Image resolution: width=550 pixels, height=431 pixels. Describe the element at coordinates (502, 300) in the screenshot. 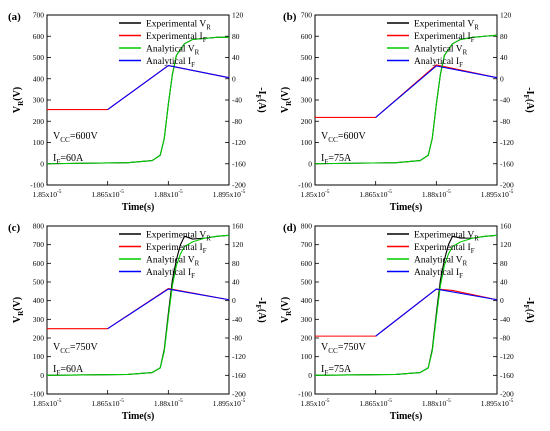

I see `y-right-tick-label: 0` at that location.